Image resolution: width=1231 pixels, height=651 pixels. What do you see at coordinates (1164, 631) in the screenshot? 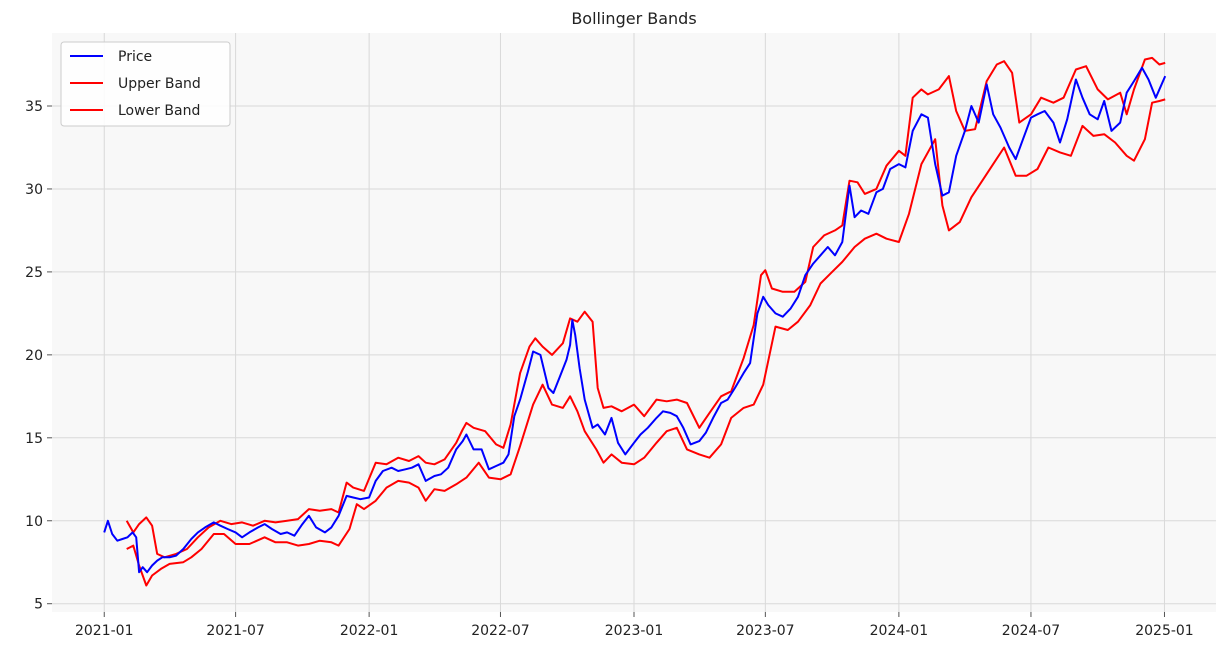
I see `x-tick-label: 2025-01` at bounding box center [1164, 631].